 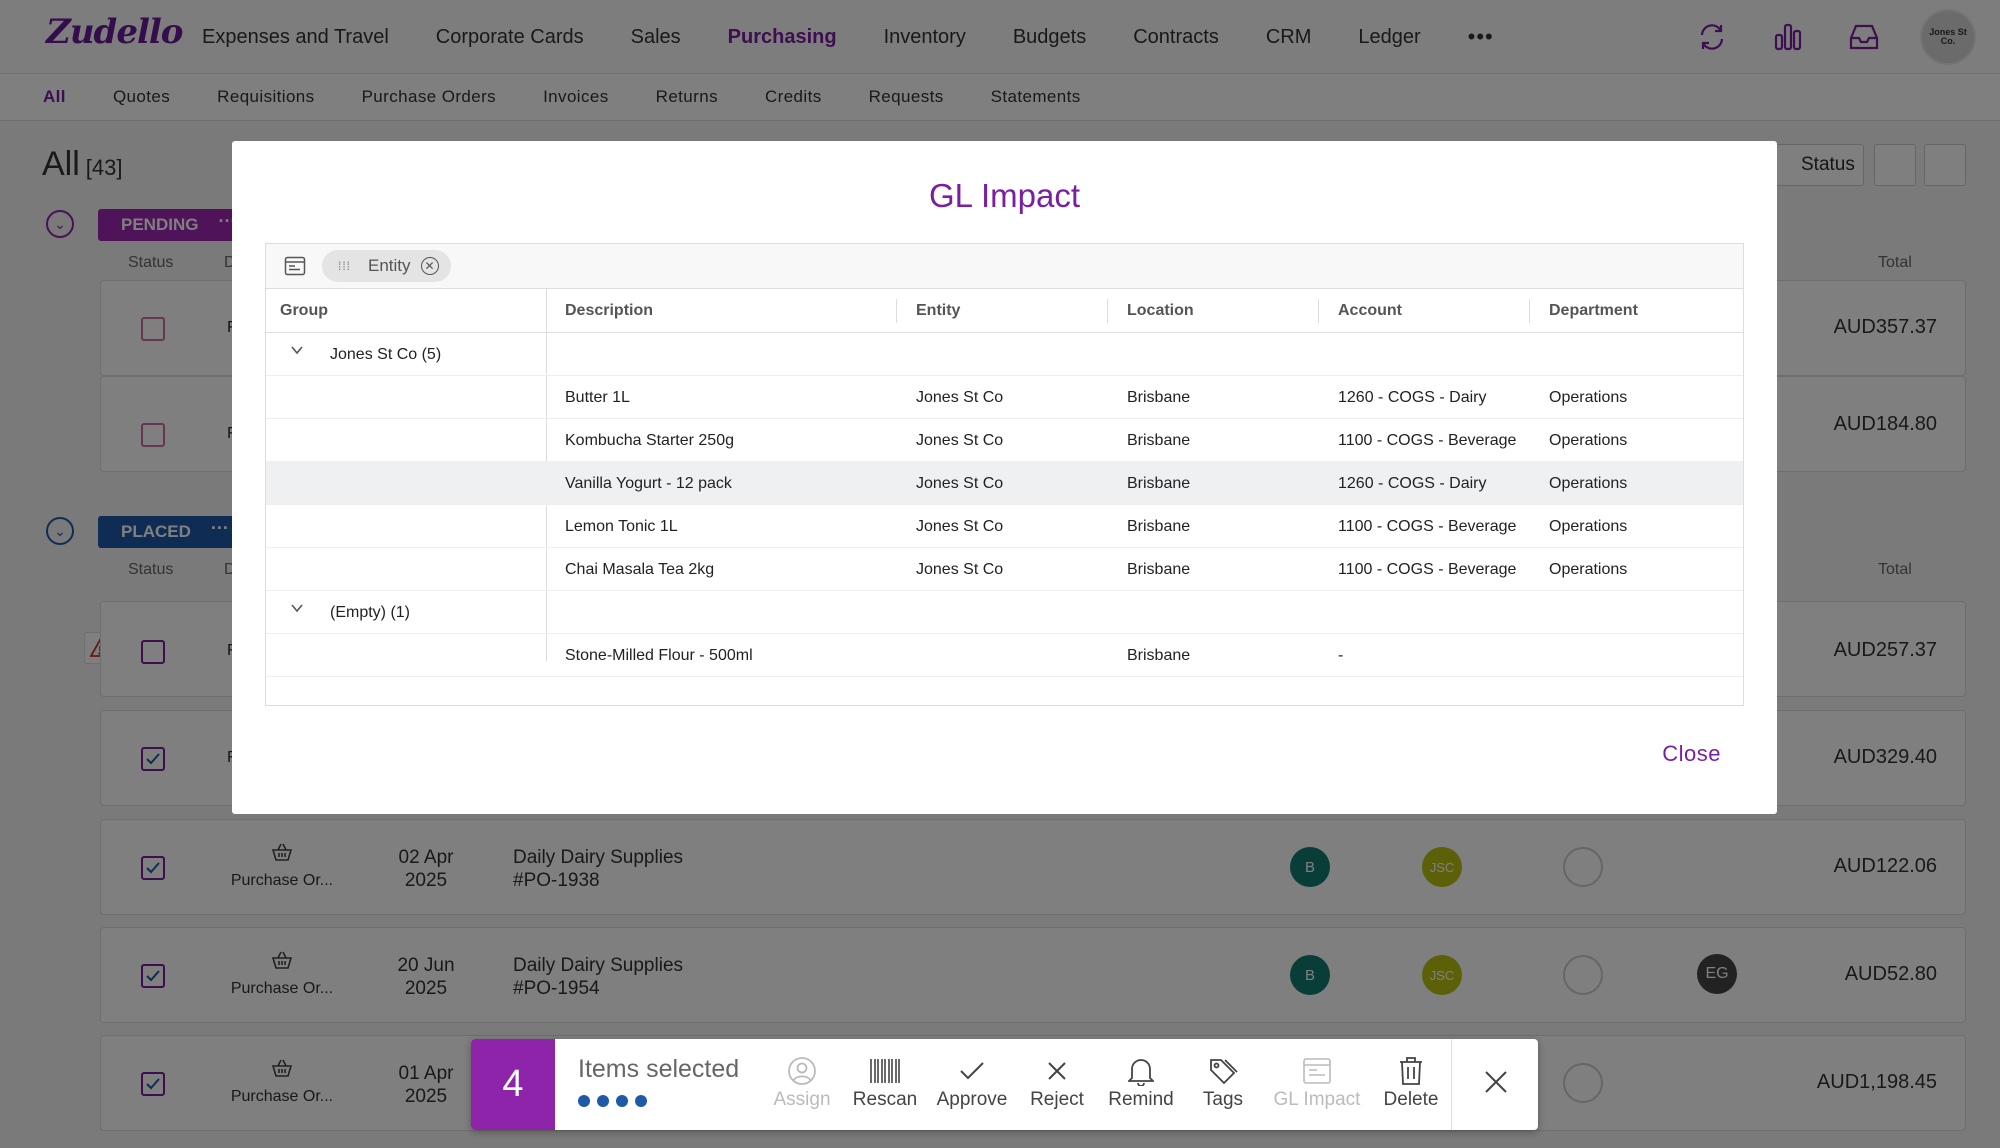 What do you see at coordinates (386, 354) in the screenshot?
I see `group-label: Jones St Co (5)` at bounding box center [386, 354].